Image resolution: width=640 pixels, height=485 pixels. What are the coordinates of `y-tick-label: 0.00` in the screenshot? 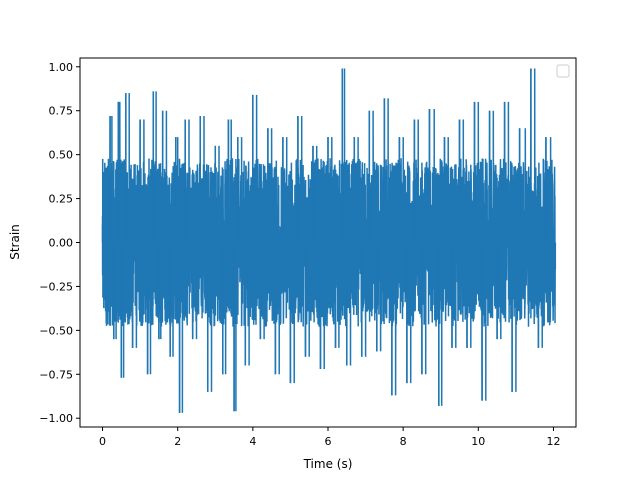 It's located at (61, 243).